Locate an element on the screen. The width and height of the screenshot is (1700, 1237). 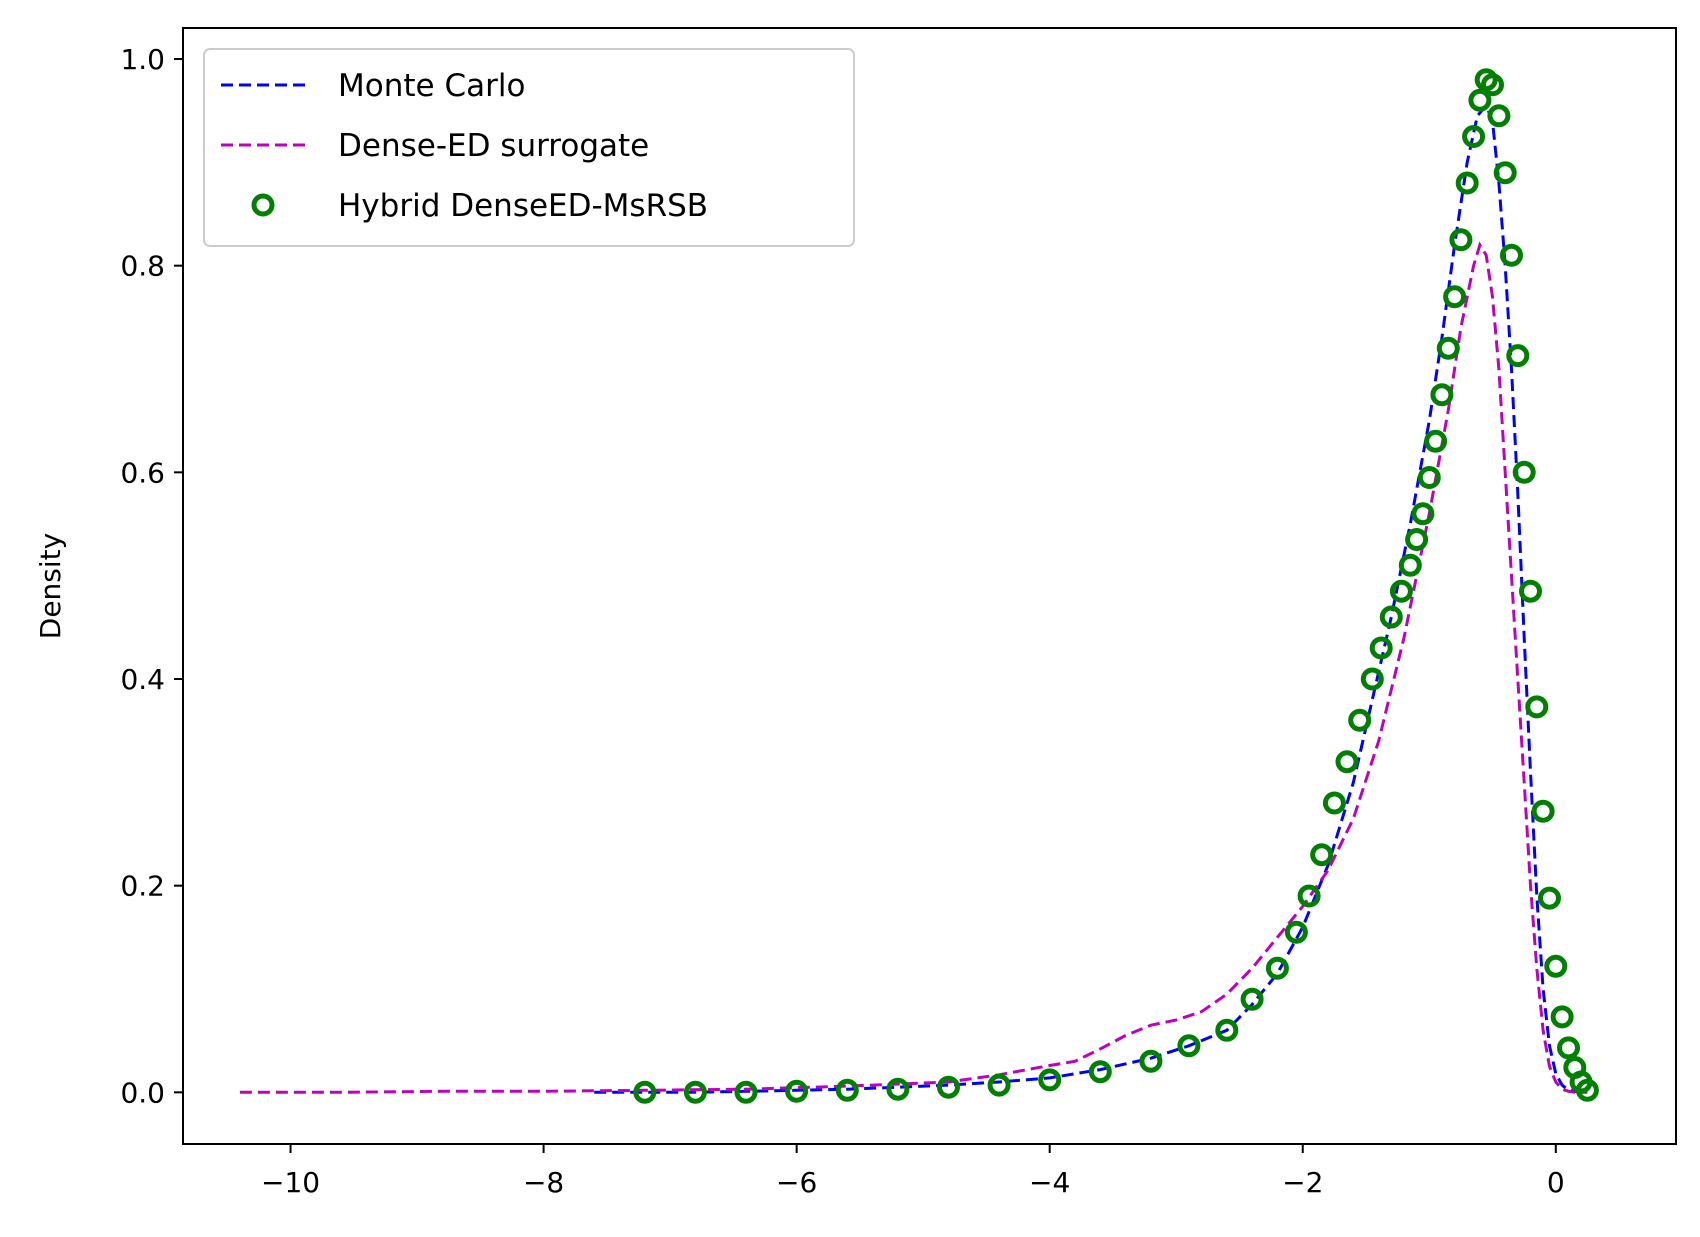
x-tick-label: −10 is located at coordinates (290, 1182).